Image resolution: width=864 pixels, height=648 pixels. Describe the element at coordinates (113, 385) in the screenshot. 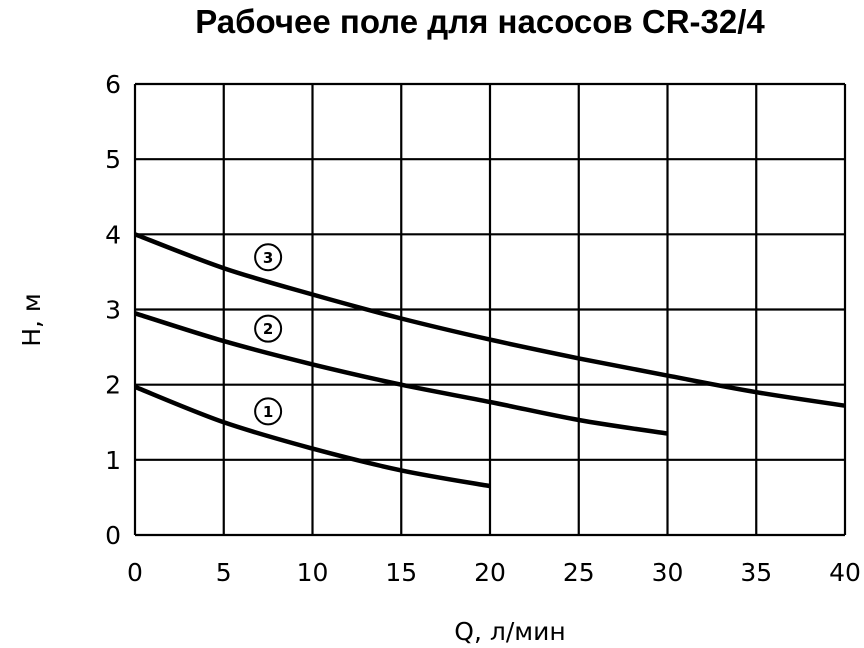

I see `y-tick-label: 2` at that location.